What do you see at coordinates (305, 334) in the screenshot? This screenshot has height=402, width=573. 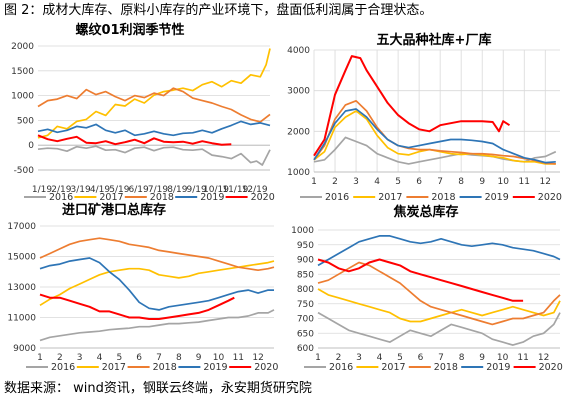 I see `y-tick-label: 650` at bounding box center [305, 334].